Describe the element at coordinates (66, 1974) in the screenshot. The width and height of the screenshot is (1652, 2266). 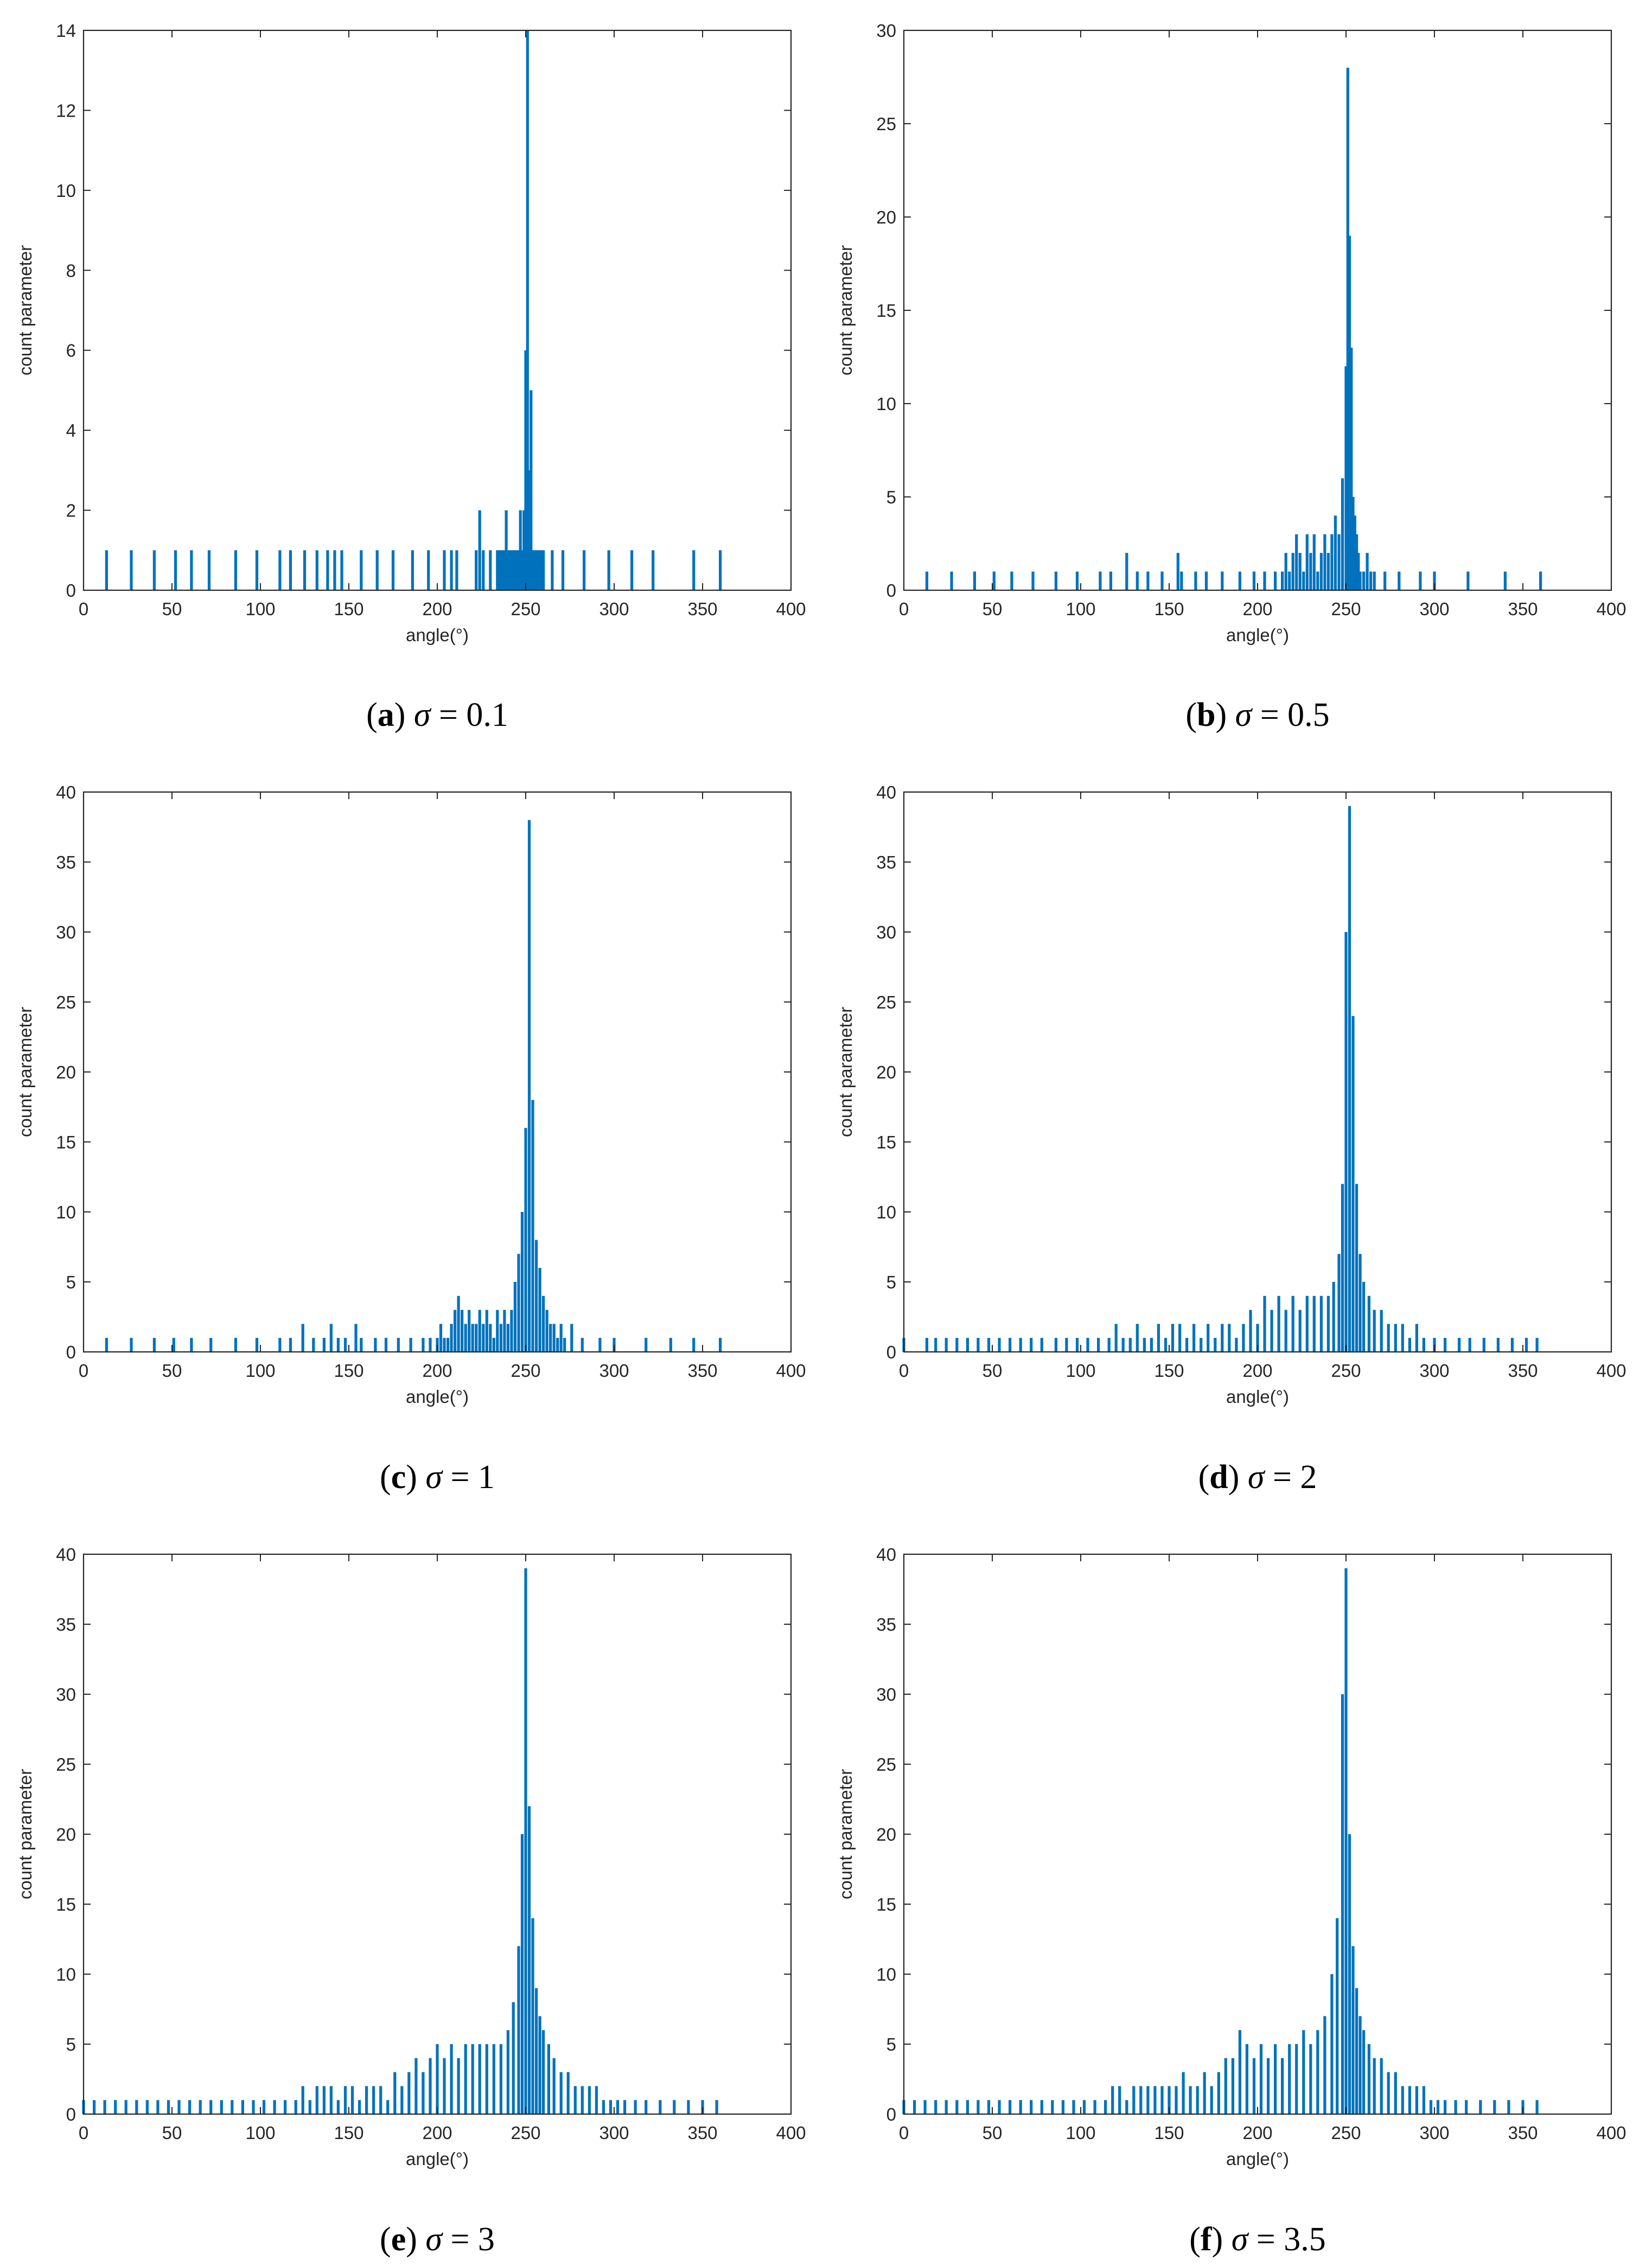
I see `y-tick-label: 10` at that location.